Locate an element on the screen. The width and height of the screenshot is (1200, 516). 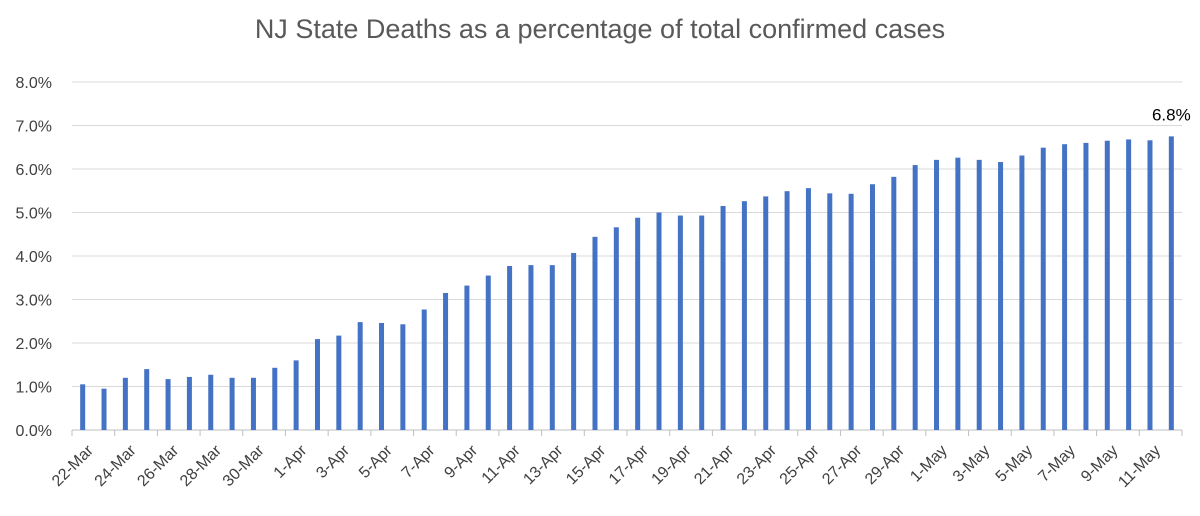
x-tick-label: 1-May is located at coordinates (928, 463).